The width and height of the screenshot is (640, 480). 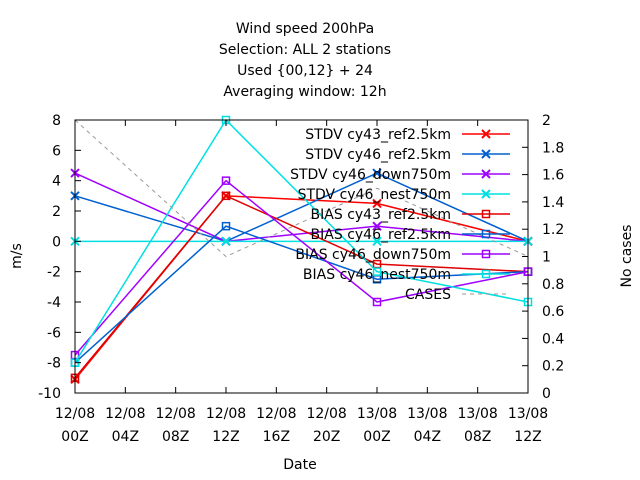 I want to click on title-line: Selection: ALL 2 stations, so click(x=305, y=50).